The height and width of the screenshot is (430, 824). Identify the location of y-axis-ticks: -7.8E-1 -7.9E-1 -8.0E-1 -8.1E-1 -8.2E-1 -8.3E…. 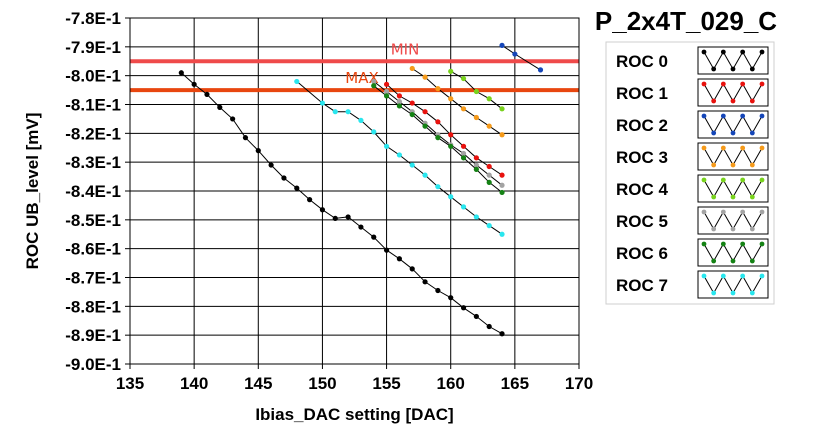
(97, 191).